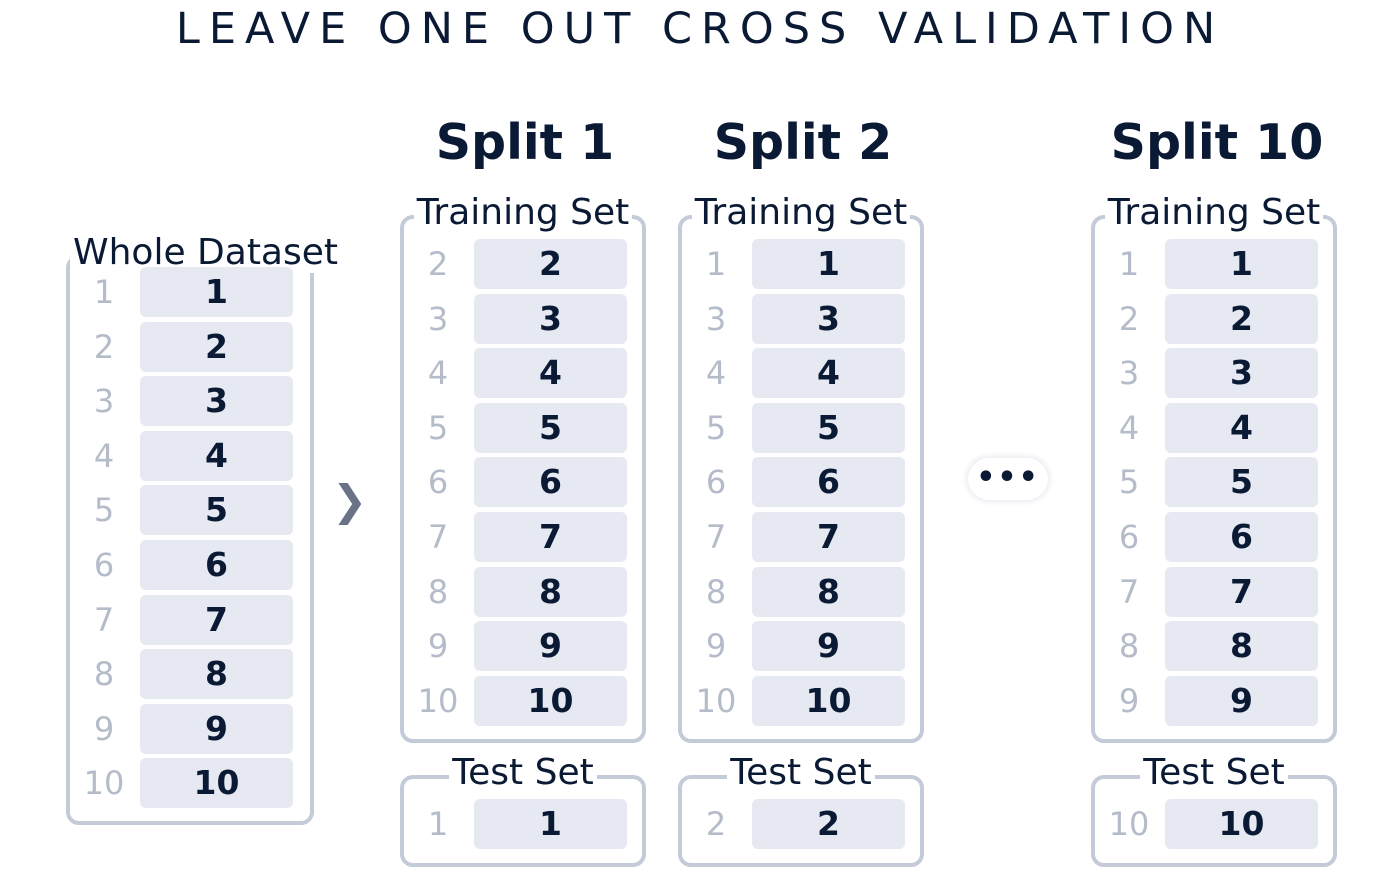 This screenshot has height=869, width=1400. Describe the element at coordinates (1241, 646) in the screenshot. I see `split-10-training-row-value: 8` at that location.